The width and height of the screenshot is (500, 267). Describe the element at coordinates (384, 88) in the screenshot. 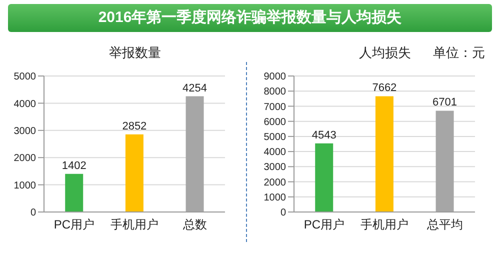

I see `data-label: 7662` at that location.